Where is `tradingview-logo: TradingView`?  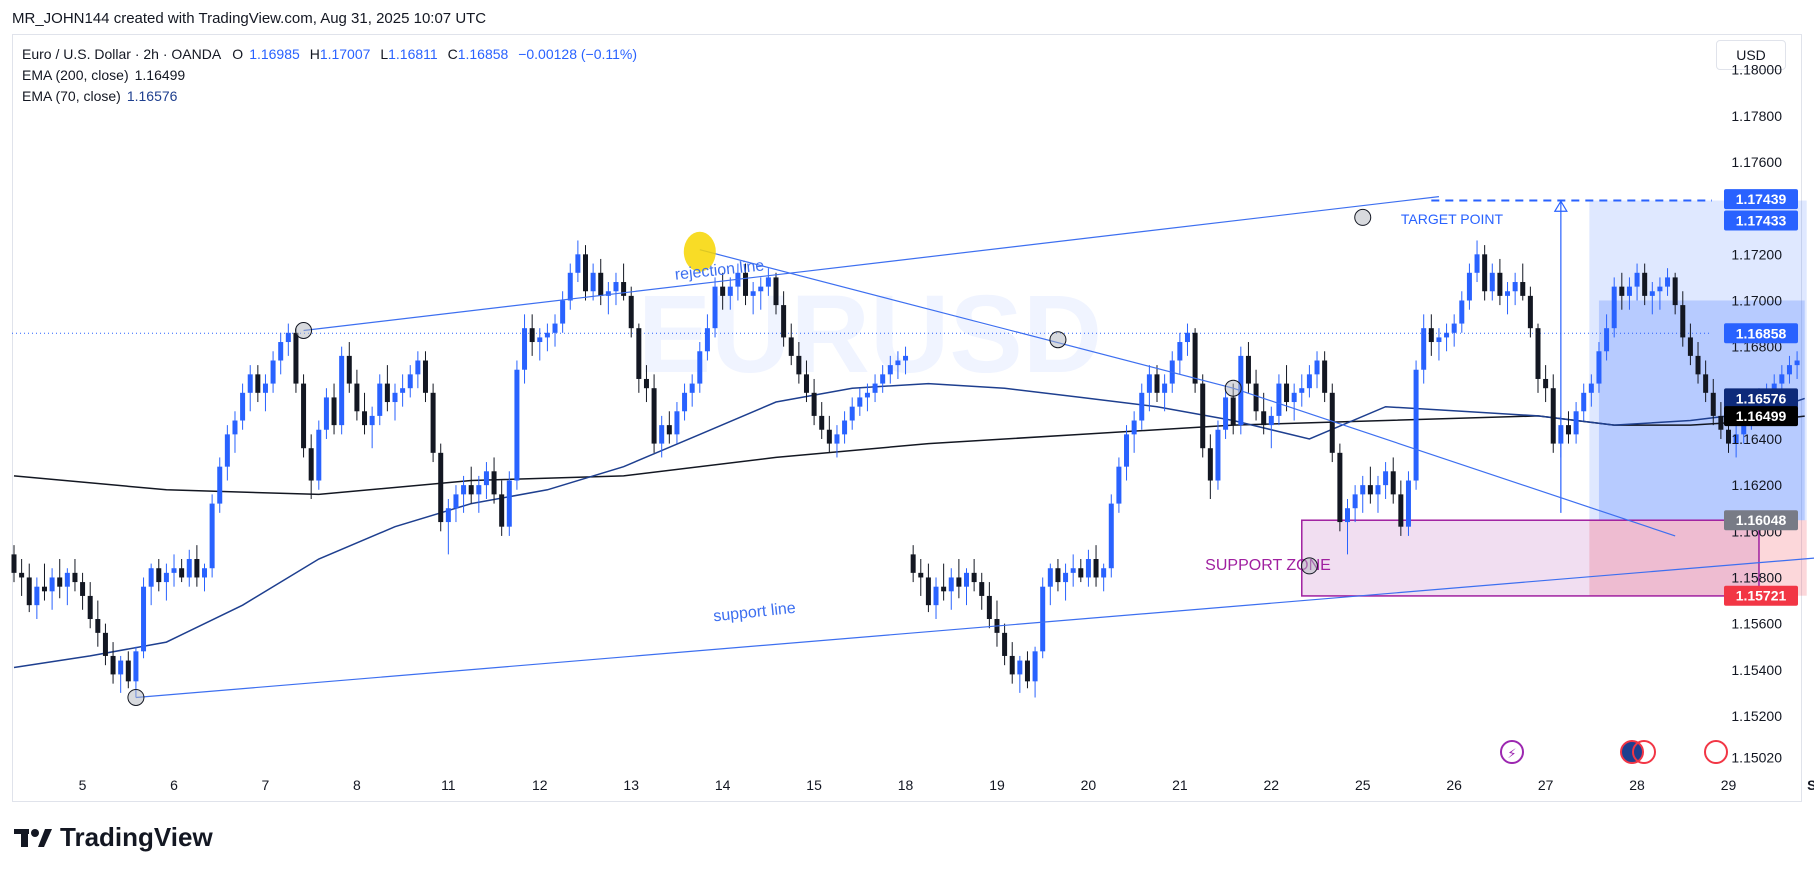
tradingview-logo: TradingView is located at coordinates (113, 837).